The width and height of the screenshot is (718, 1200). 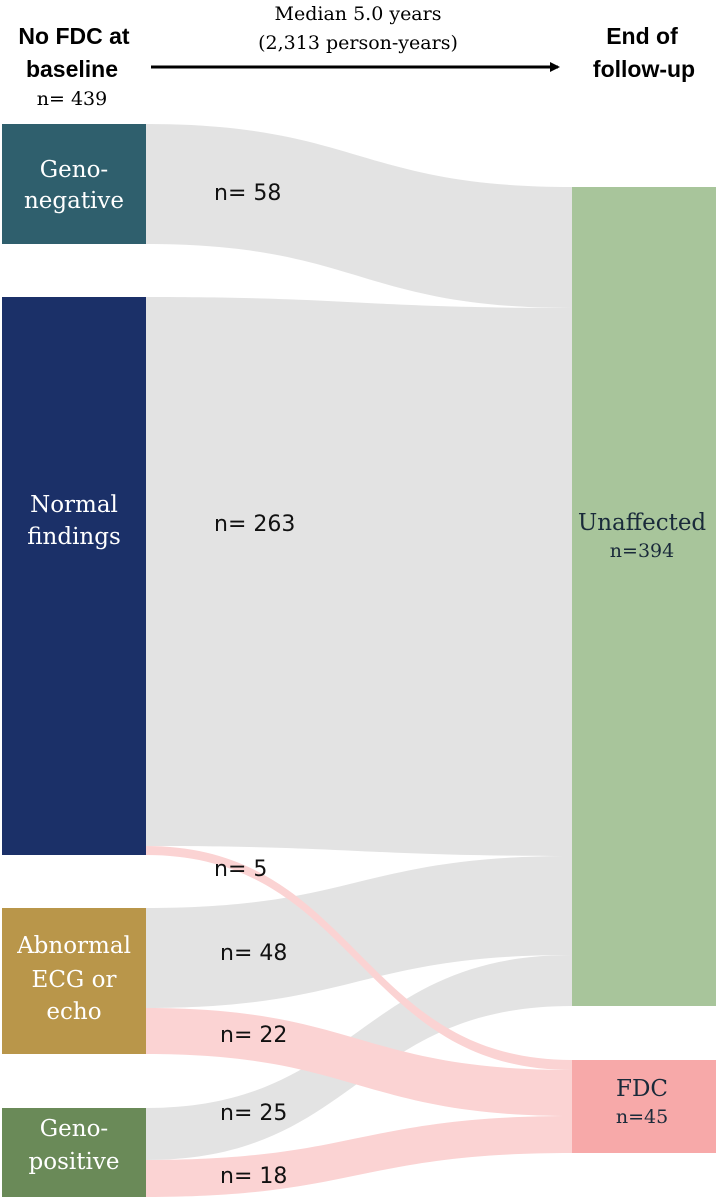 I want to click on left-header-count: n= 439, so click(x=72, y=99).